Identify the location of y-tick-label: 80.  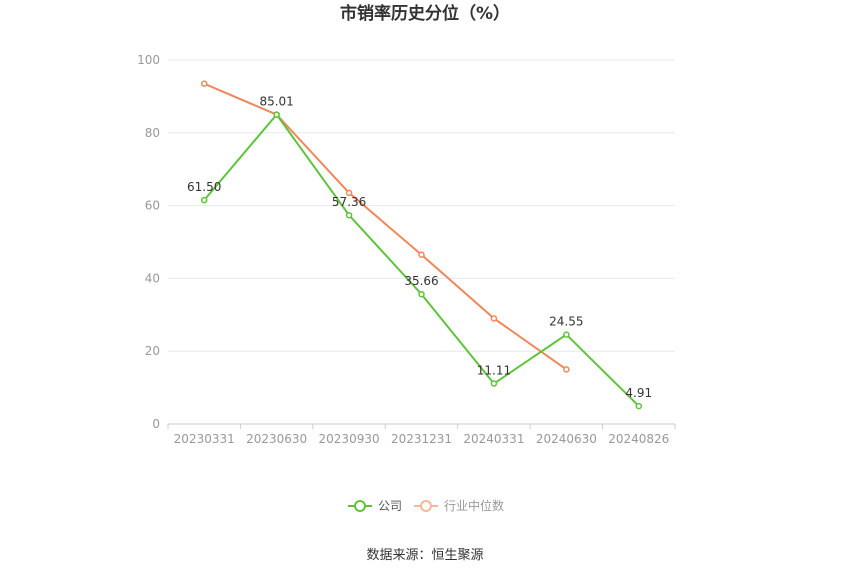
(152, 133).